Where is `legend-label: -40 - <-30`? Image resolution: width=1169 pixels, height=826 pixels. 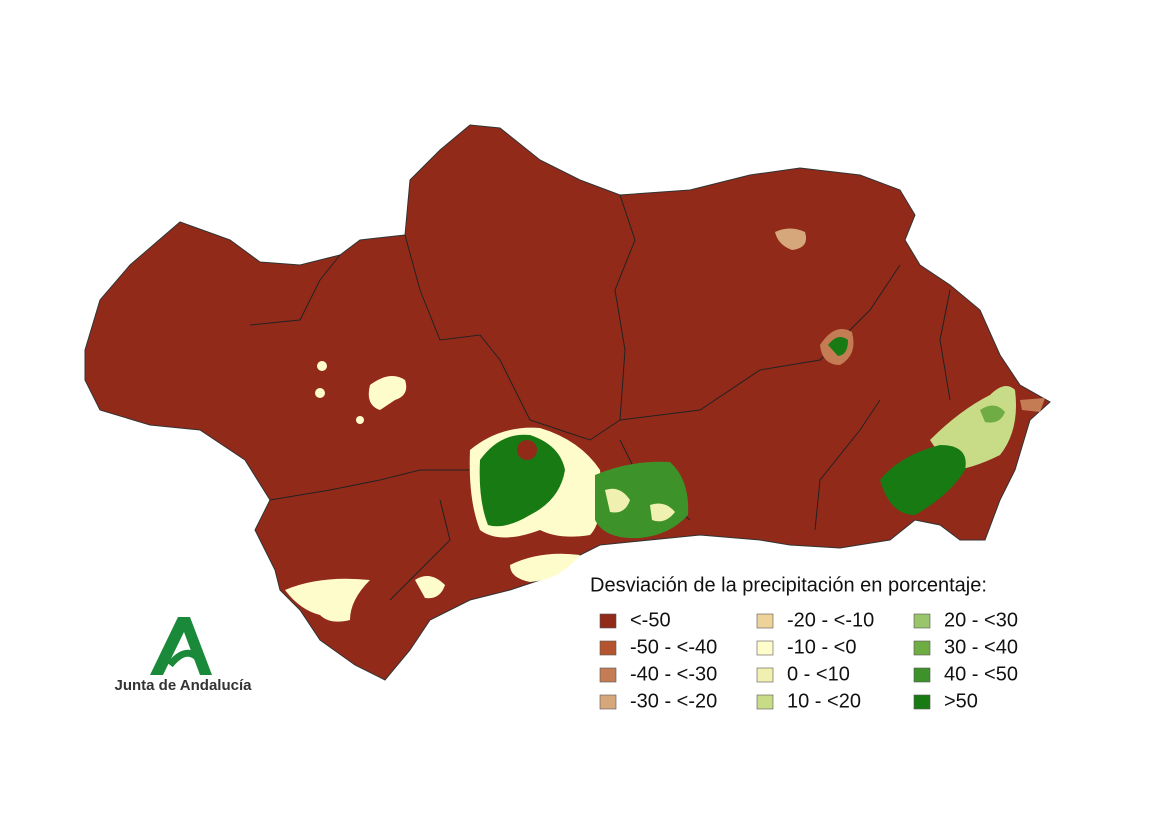 legend-label: -40 - <-30 is located at coordinates (673, 674).